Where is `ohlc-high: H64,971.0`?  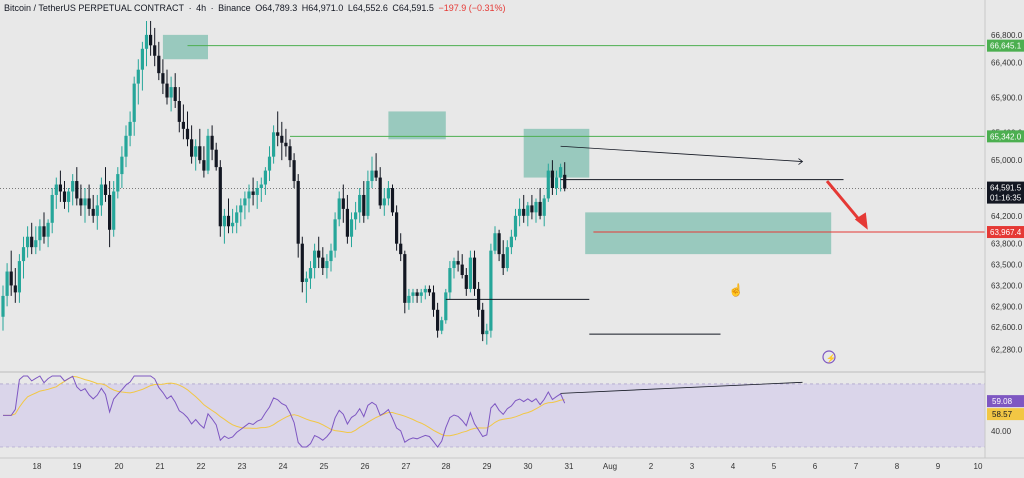
ohlc-high: H64,971.0 is located at coordinates (322, 8).